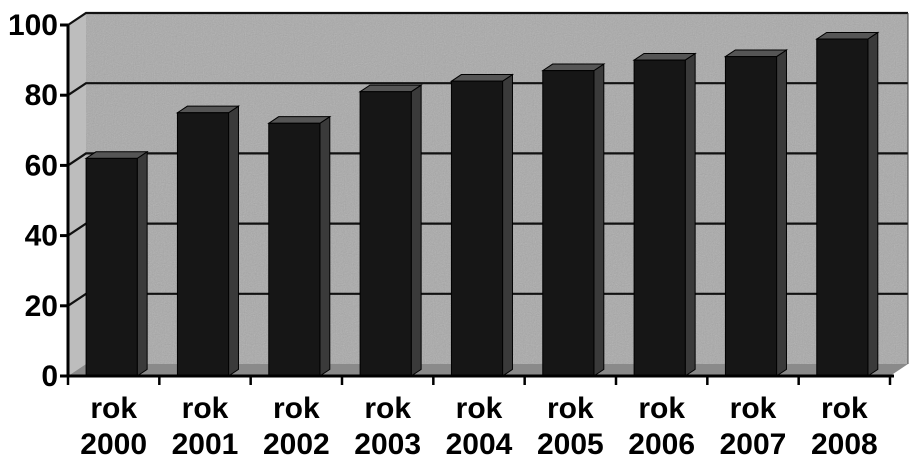 Image resolution: width=913 pixels, height=460 pixels. I want to click on bar-rok-2003, so click(390, 230).